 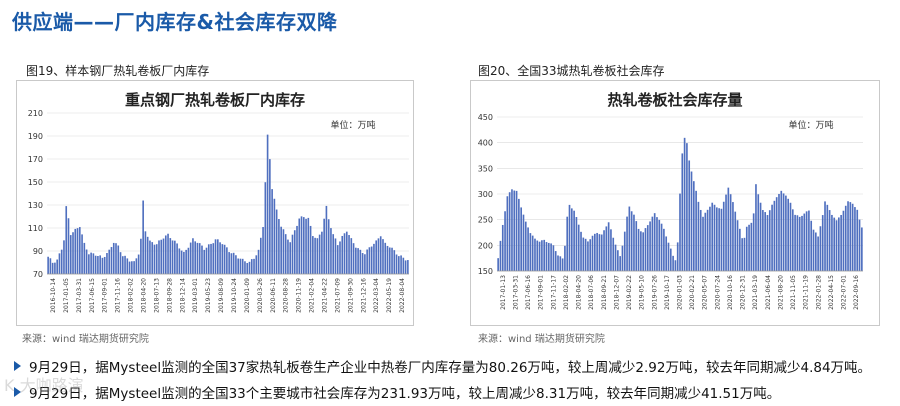 I want to click on x-tick-label: 2019-10-24, so click(x=234, y=295).